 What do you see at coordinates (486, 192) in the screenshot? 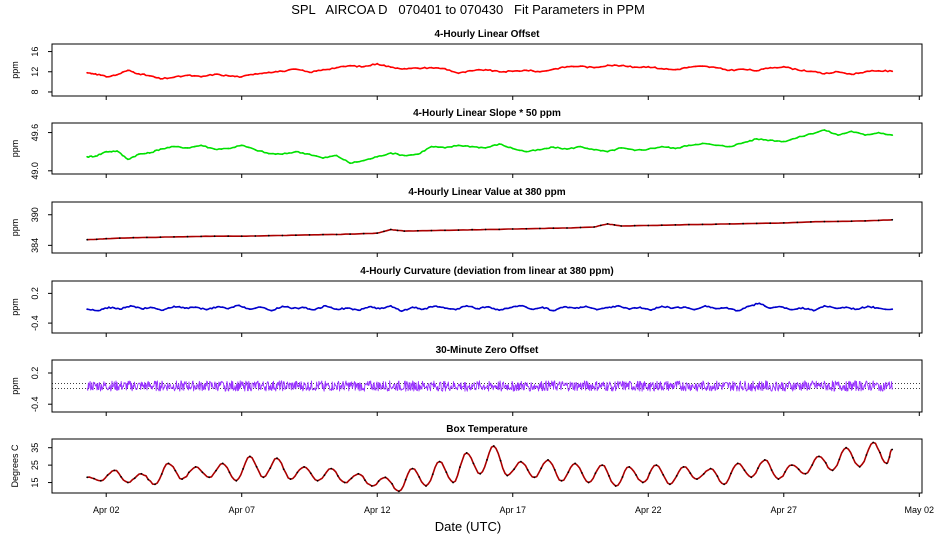
I see `panel-title: 4-Hourly Linear Value at 380 ppm` at bounding box center [486, 192].